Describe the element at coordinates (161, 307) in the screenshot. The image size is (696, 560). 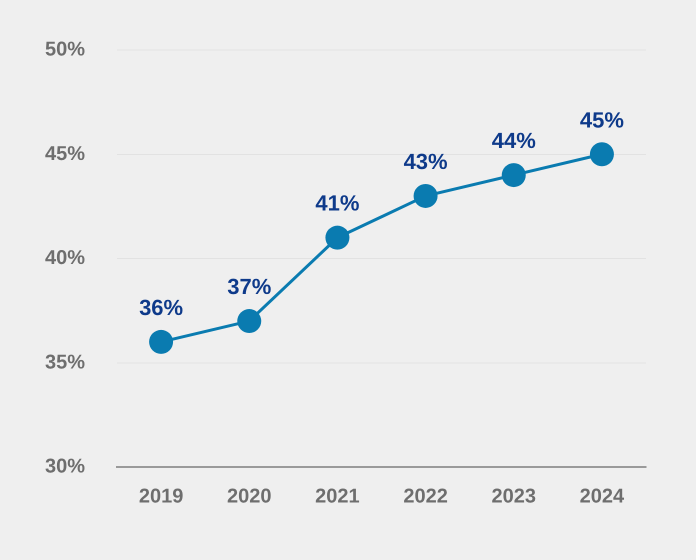
I see `data-label: 36%` at that location.